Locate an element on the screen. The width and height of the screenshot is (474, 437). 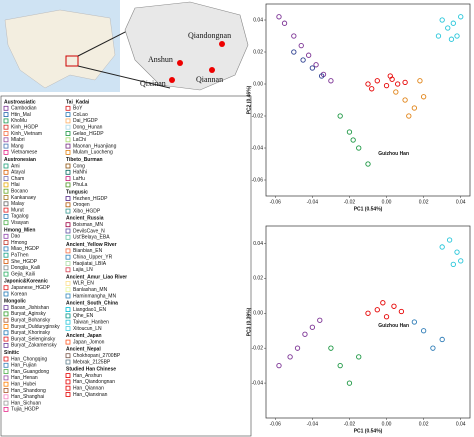
legend-label: Dong_Hunan is located at coordinates (88, 128).